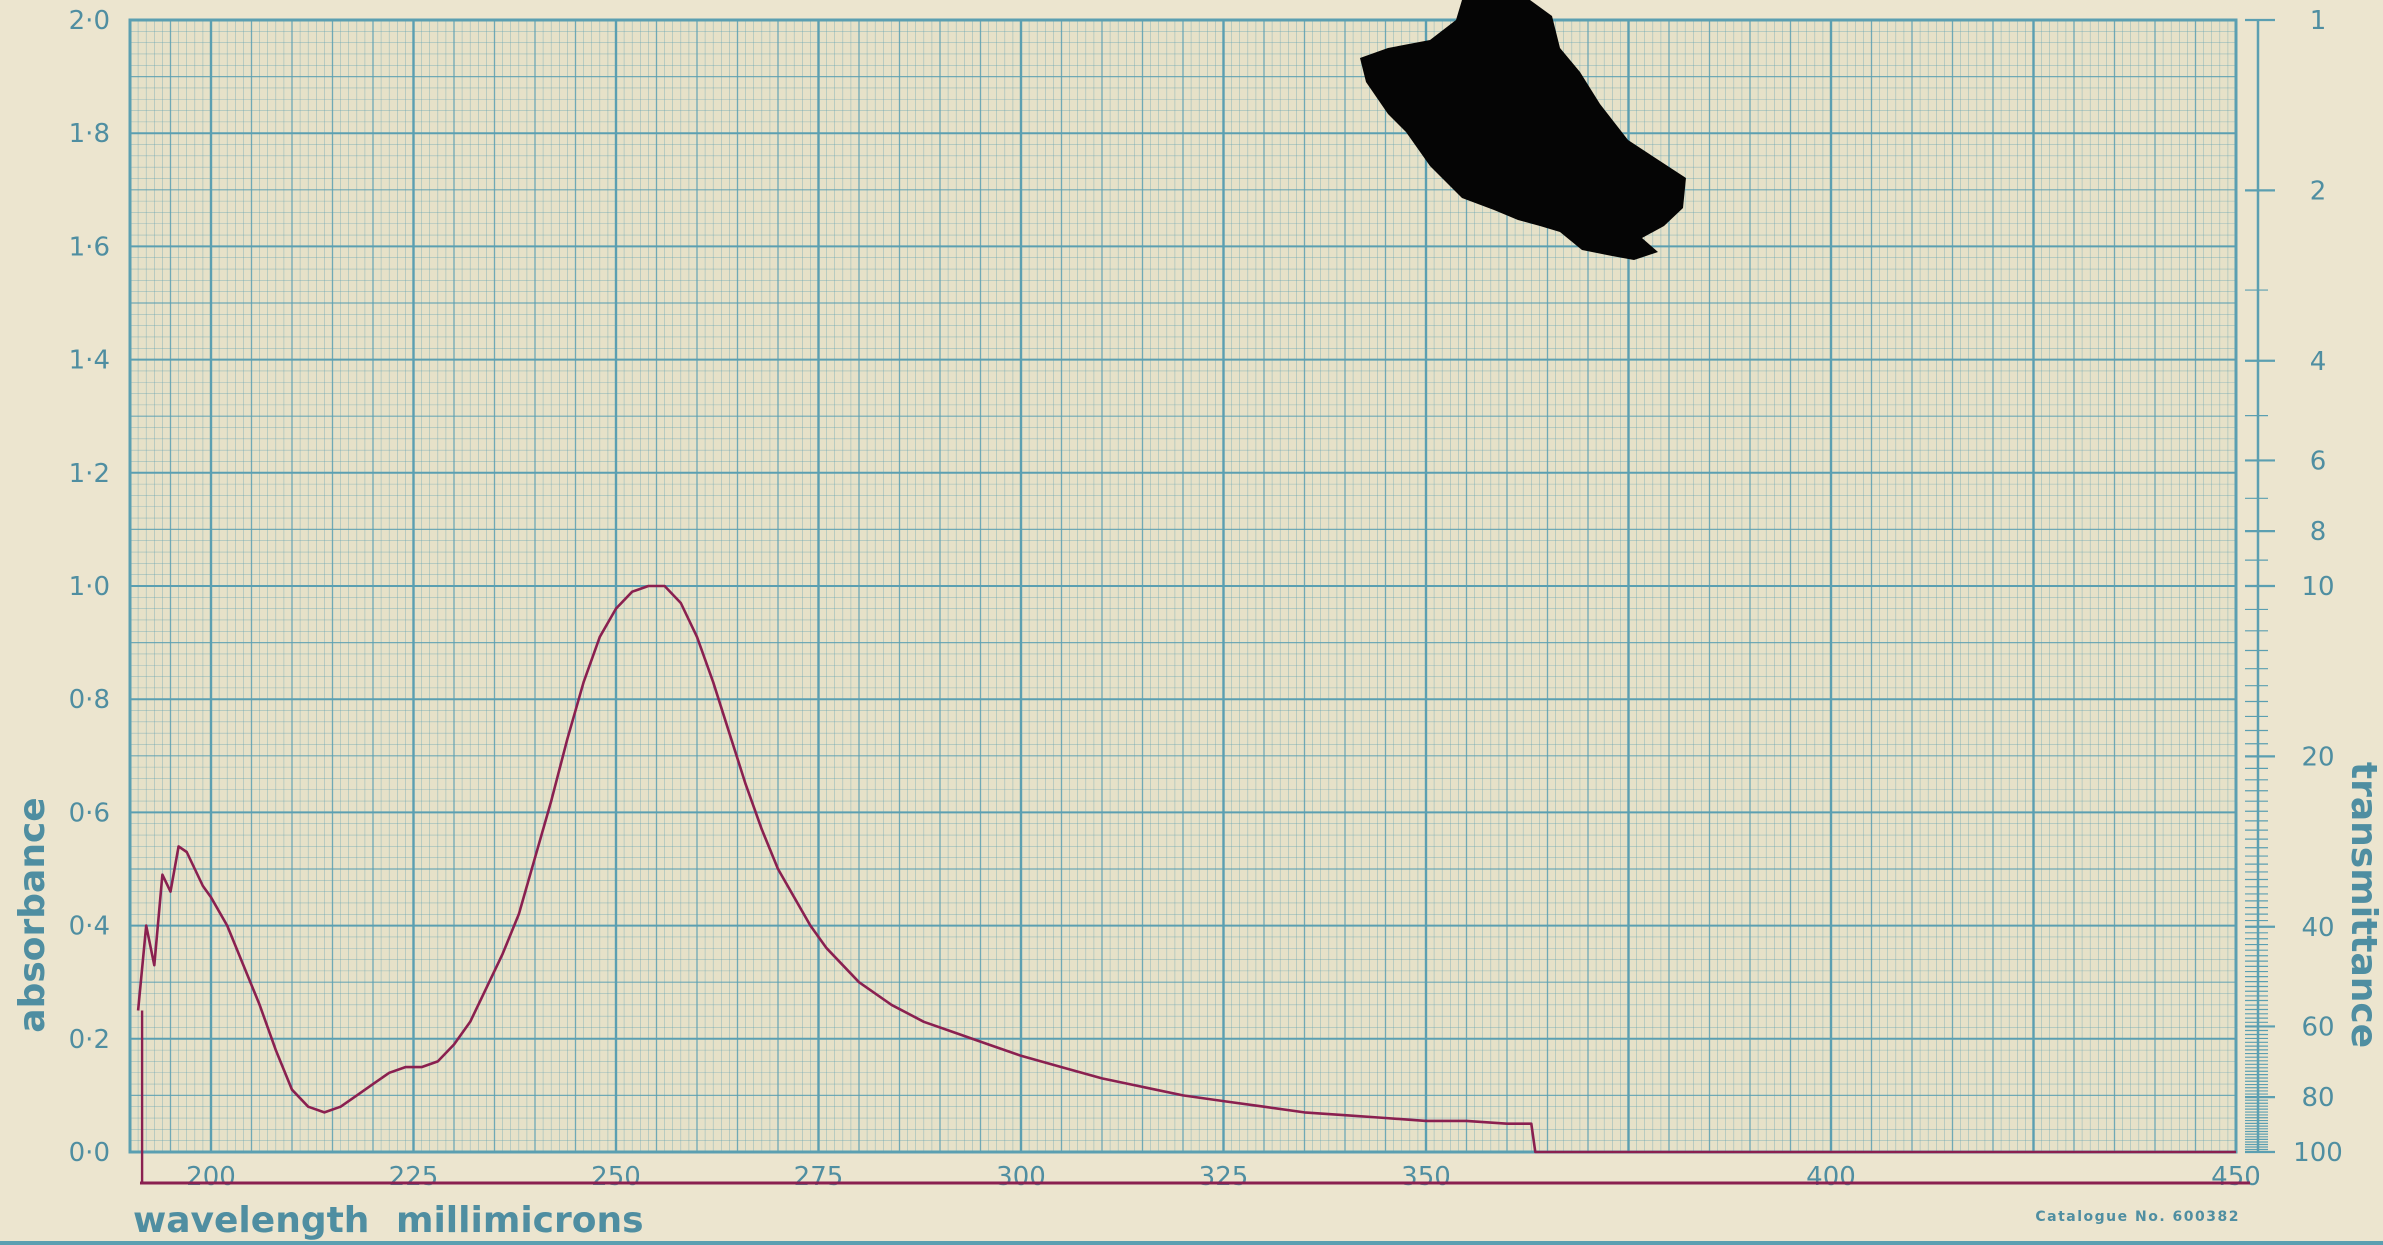  I want to click on x-axis-ticks: 200 225 250 275 300 325 350 400 450, so click(1223, 1177).